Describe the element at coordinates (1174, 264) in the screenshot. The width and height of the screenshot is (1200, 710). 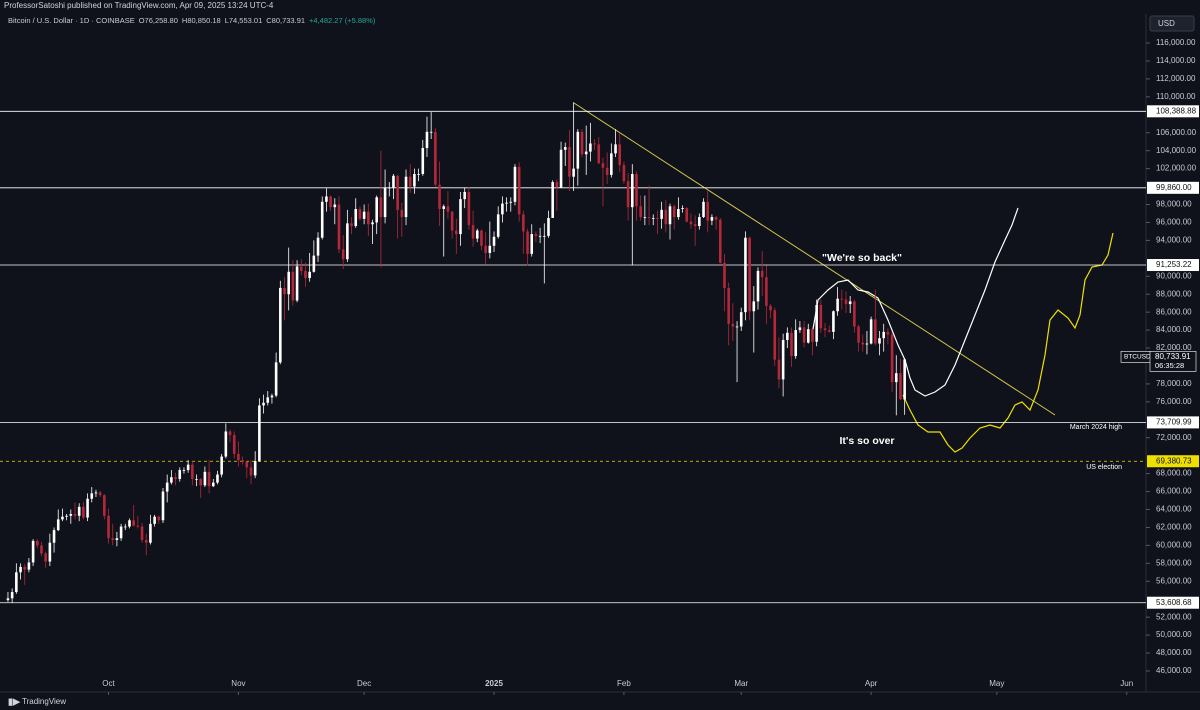
I see `level-label: 91,253.22` at that location.